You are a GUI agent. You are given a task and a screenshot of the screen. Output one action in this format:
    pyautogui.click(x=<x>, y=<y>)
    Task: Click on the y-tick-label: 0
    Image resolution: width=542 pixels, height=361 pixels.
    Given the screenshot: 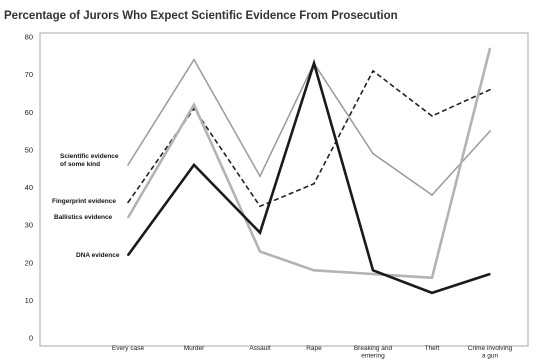 What is the action you would take?
    pyautogui.click(x=31, y=338)
    